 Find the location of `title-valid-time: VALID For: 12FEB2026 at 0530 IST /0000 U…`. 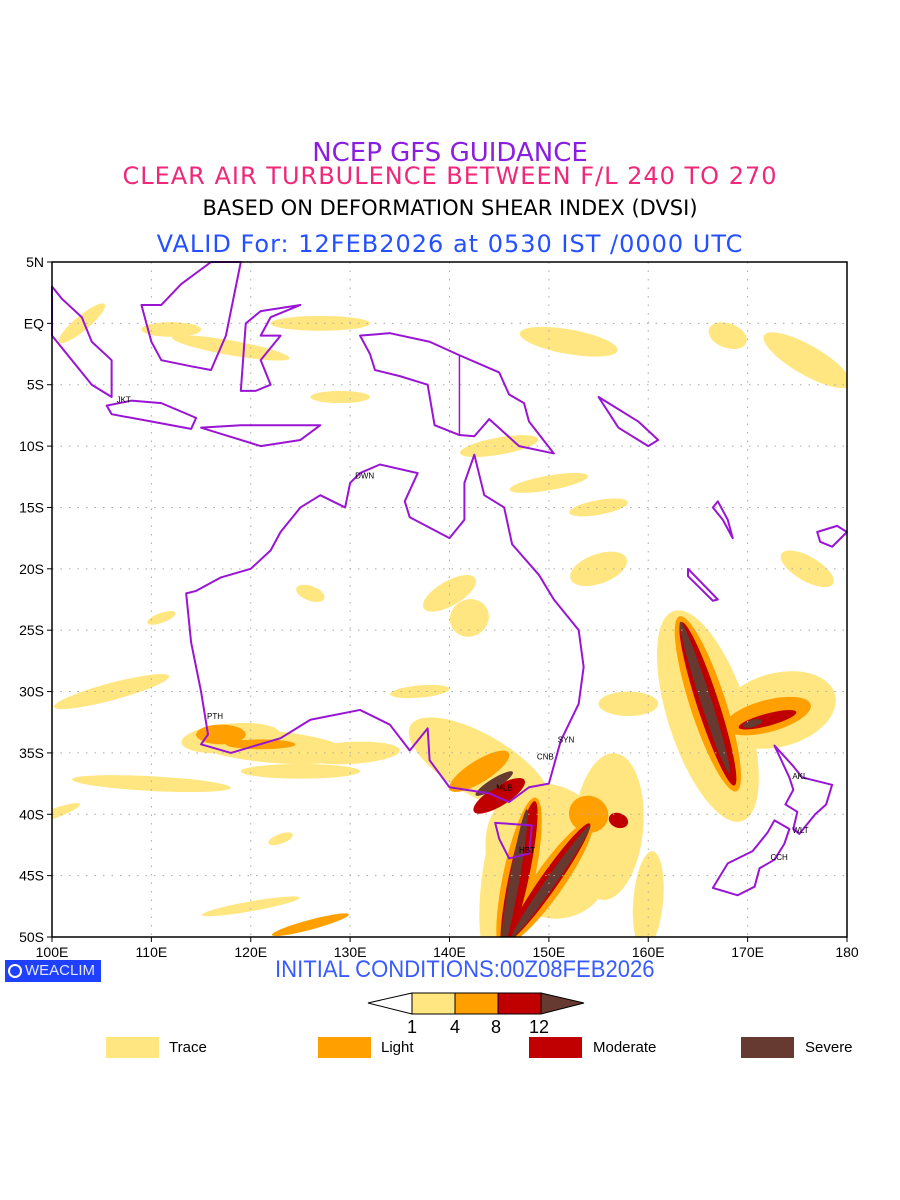

title-valid-time: VALID For: 12FEB2026 at 0530 IST /0000 U… is located at coordinates (450, 244).